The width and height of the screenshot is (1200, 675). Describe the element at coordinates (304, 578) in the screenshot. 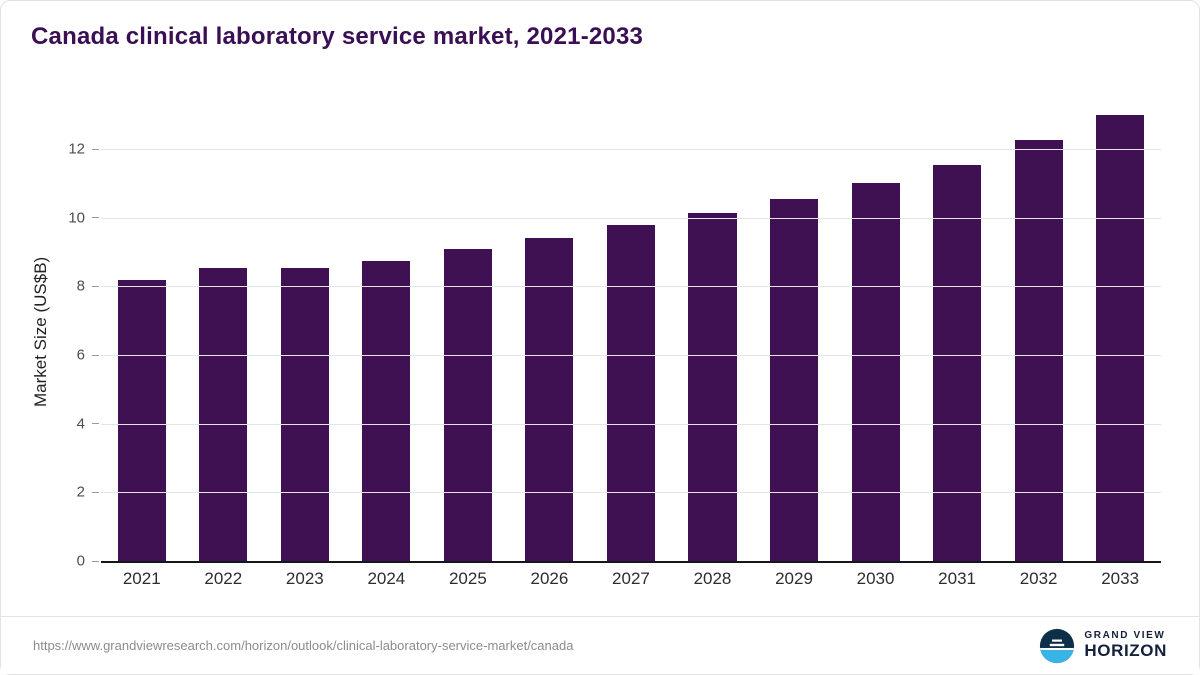

I see `x-tick-label: 2023` at that location.